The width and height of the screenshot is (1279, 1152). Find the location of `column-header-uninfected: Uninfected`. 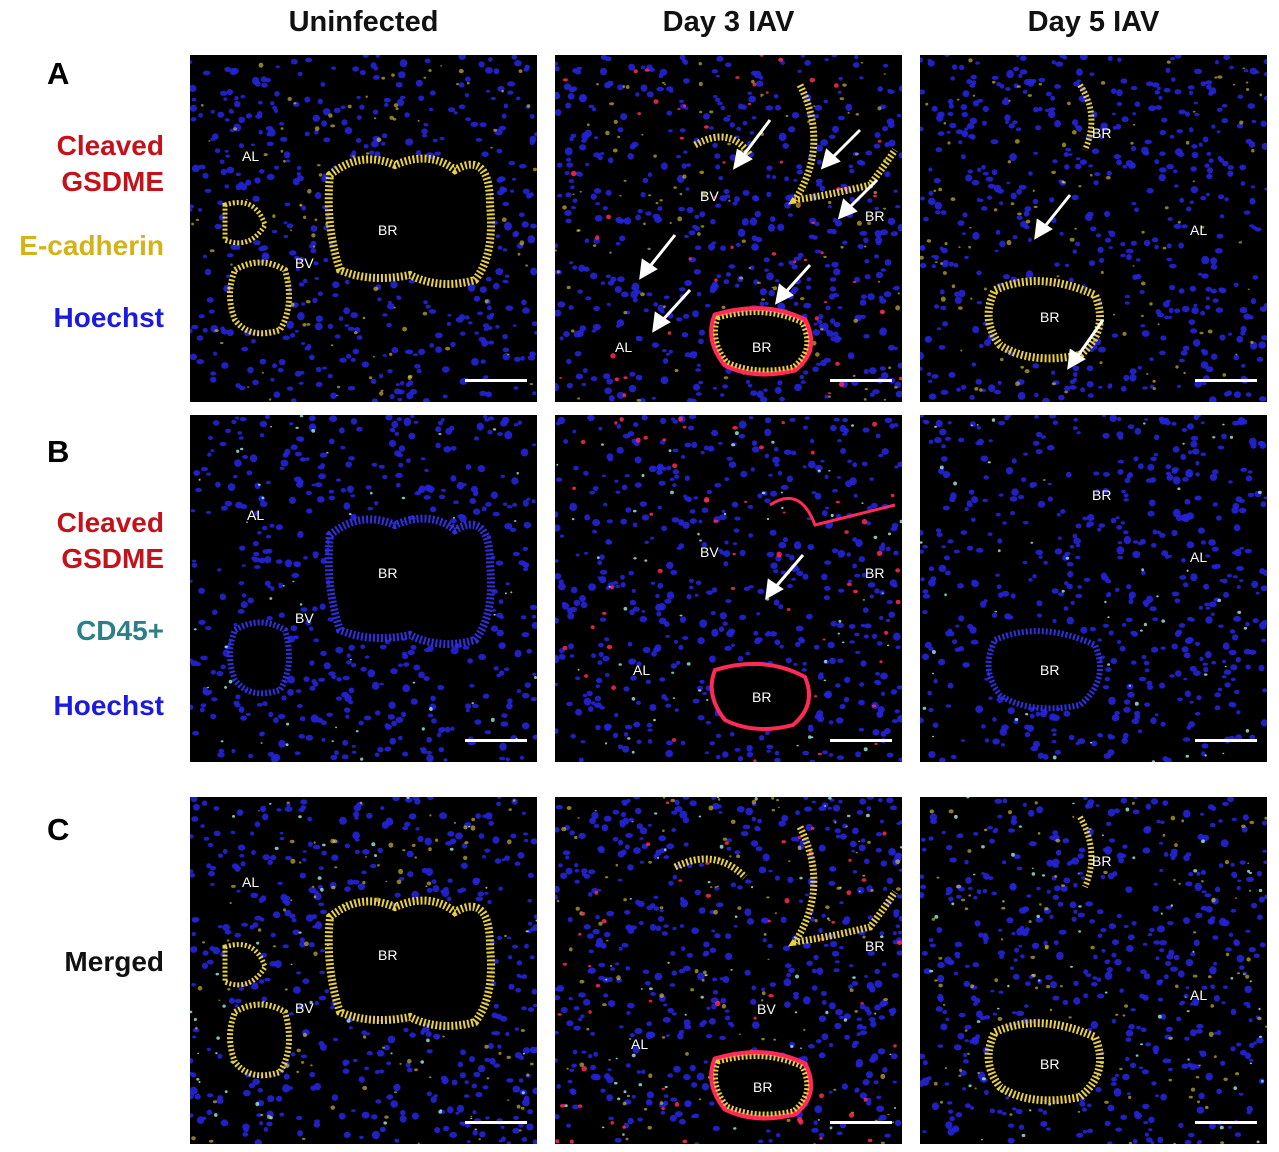

column-header-uninfected: Uninfected is located at coordinates (363, 22).